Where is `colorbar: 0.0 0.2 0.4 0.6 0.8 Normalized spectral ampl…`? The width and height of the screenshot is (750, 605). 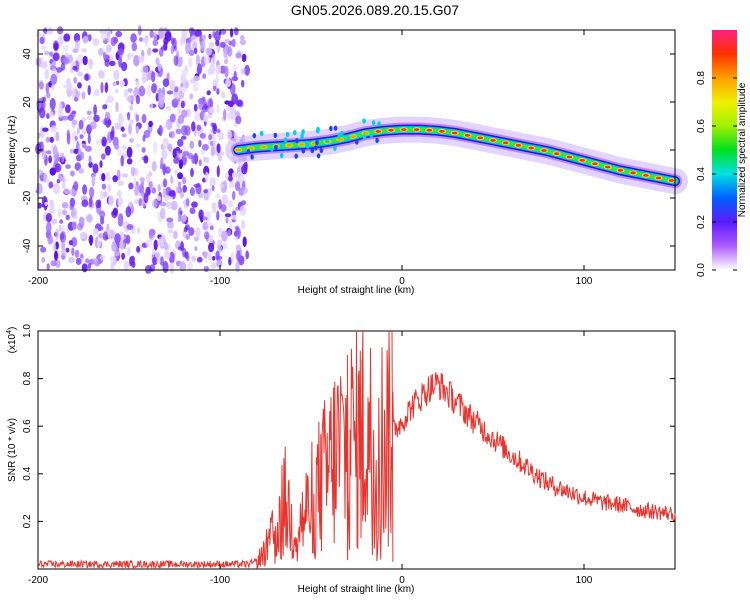
colorbar: 0.0 0.2 0.4 0.6 0.8 Normalized spectral ampl… is located at coordinates (722, 153).